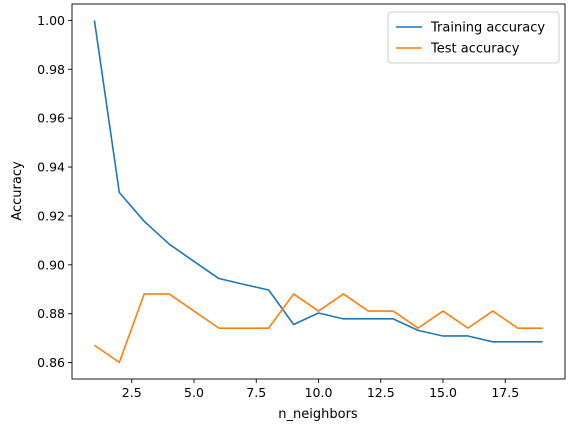 Image resolution: width=576 pixels, height=433 pixels. What do you see at coordinates (318, 414) in the screenshot?
I see `x-axis-label: n_neighbors` at bounding box center [318, 414].